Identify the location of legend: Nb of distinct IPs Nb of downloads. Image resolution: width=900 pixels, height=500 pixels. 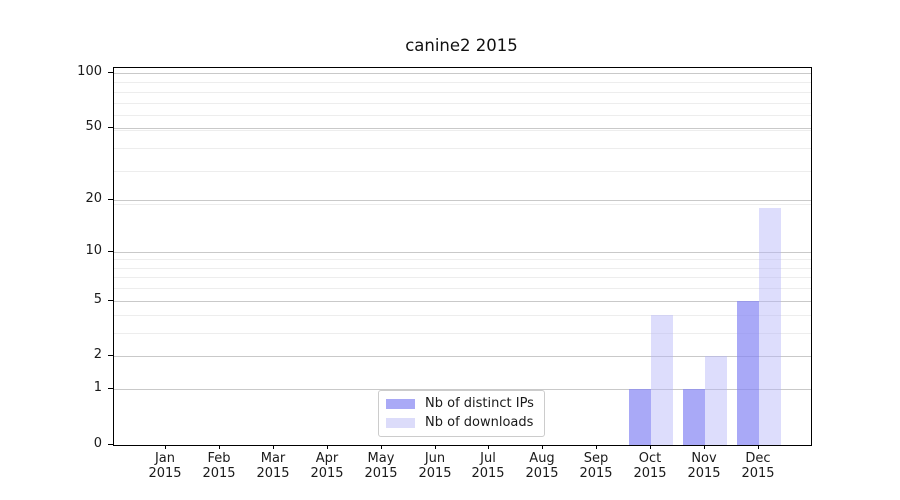
(461, 413).